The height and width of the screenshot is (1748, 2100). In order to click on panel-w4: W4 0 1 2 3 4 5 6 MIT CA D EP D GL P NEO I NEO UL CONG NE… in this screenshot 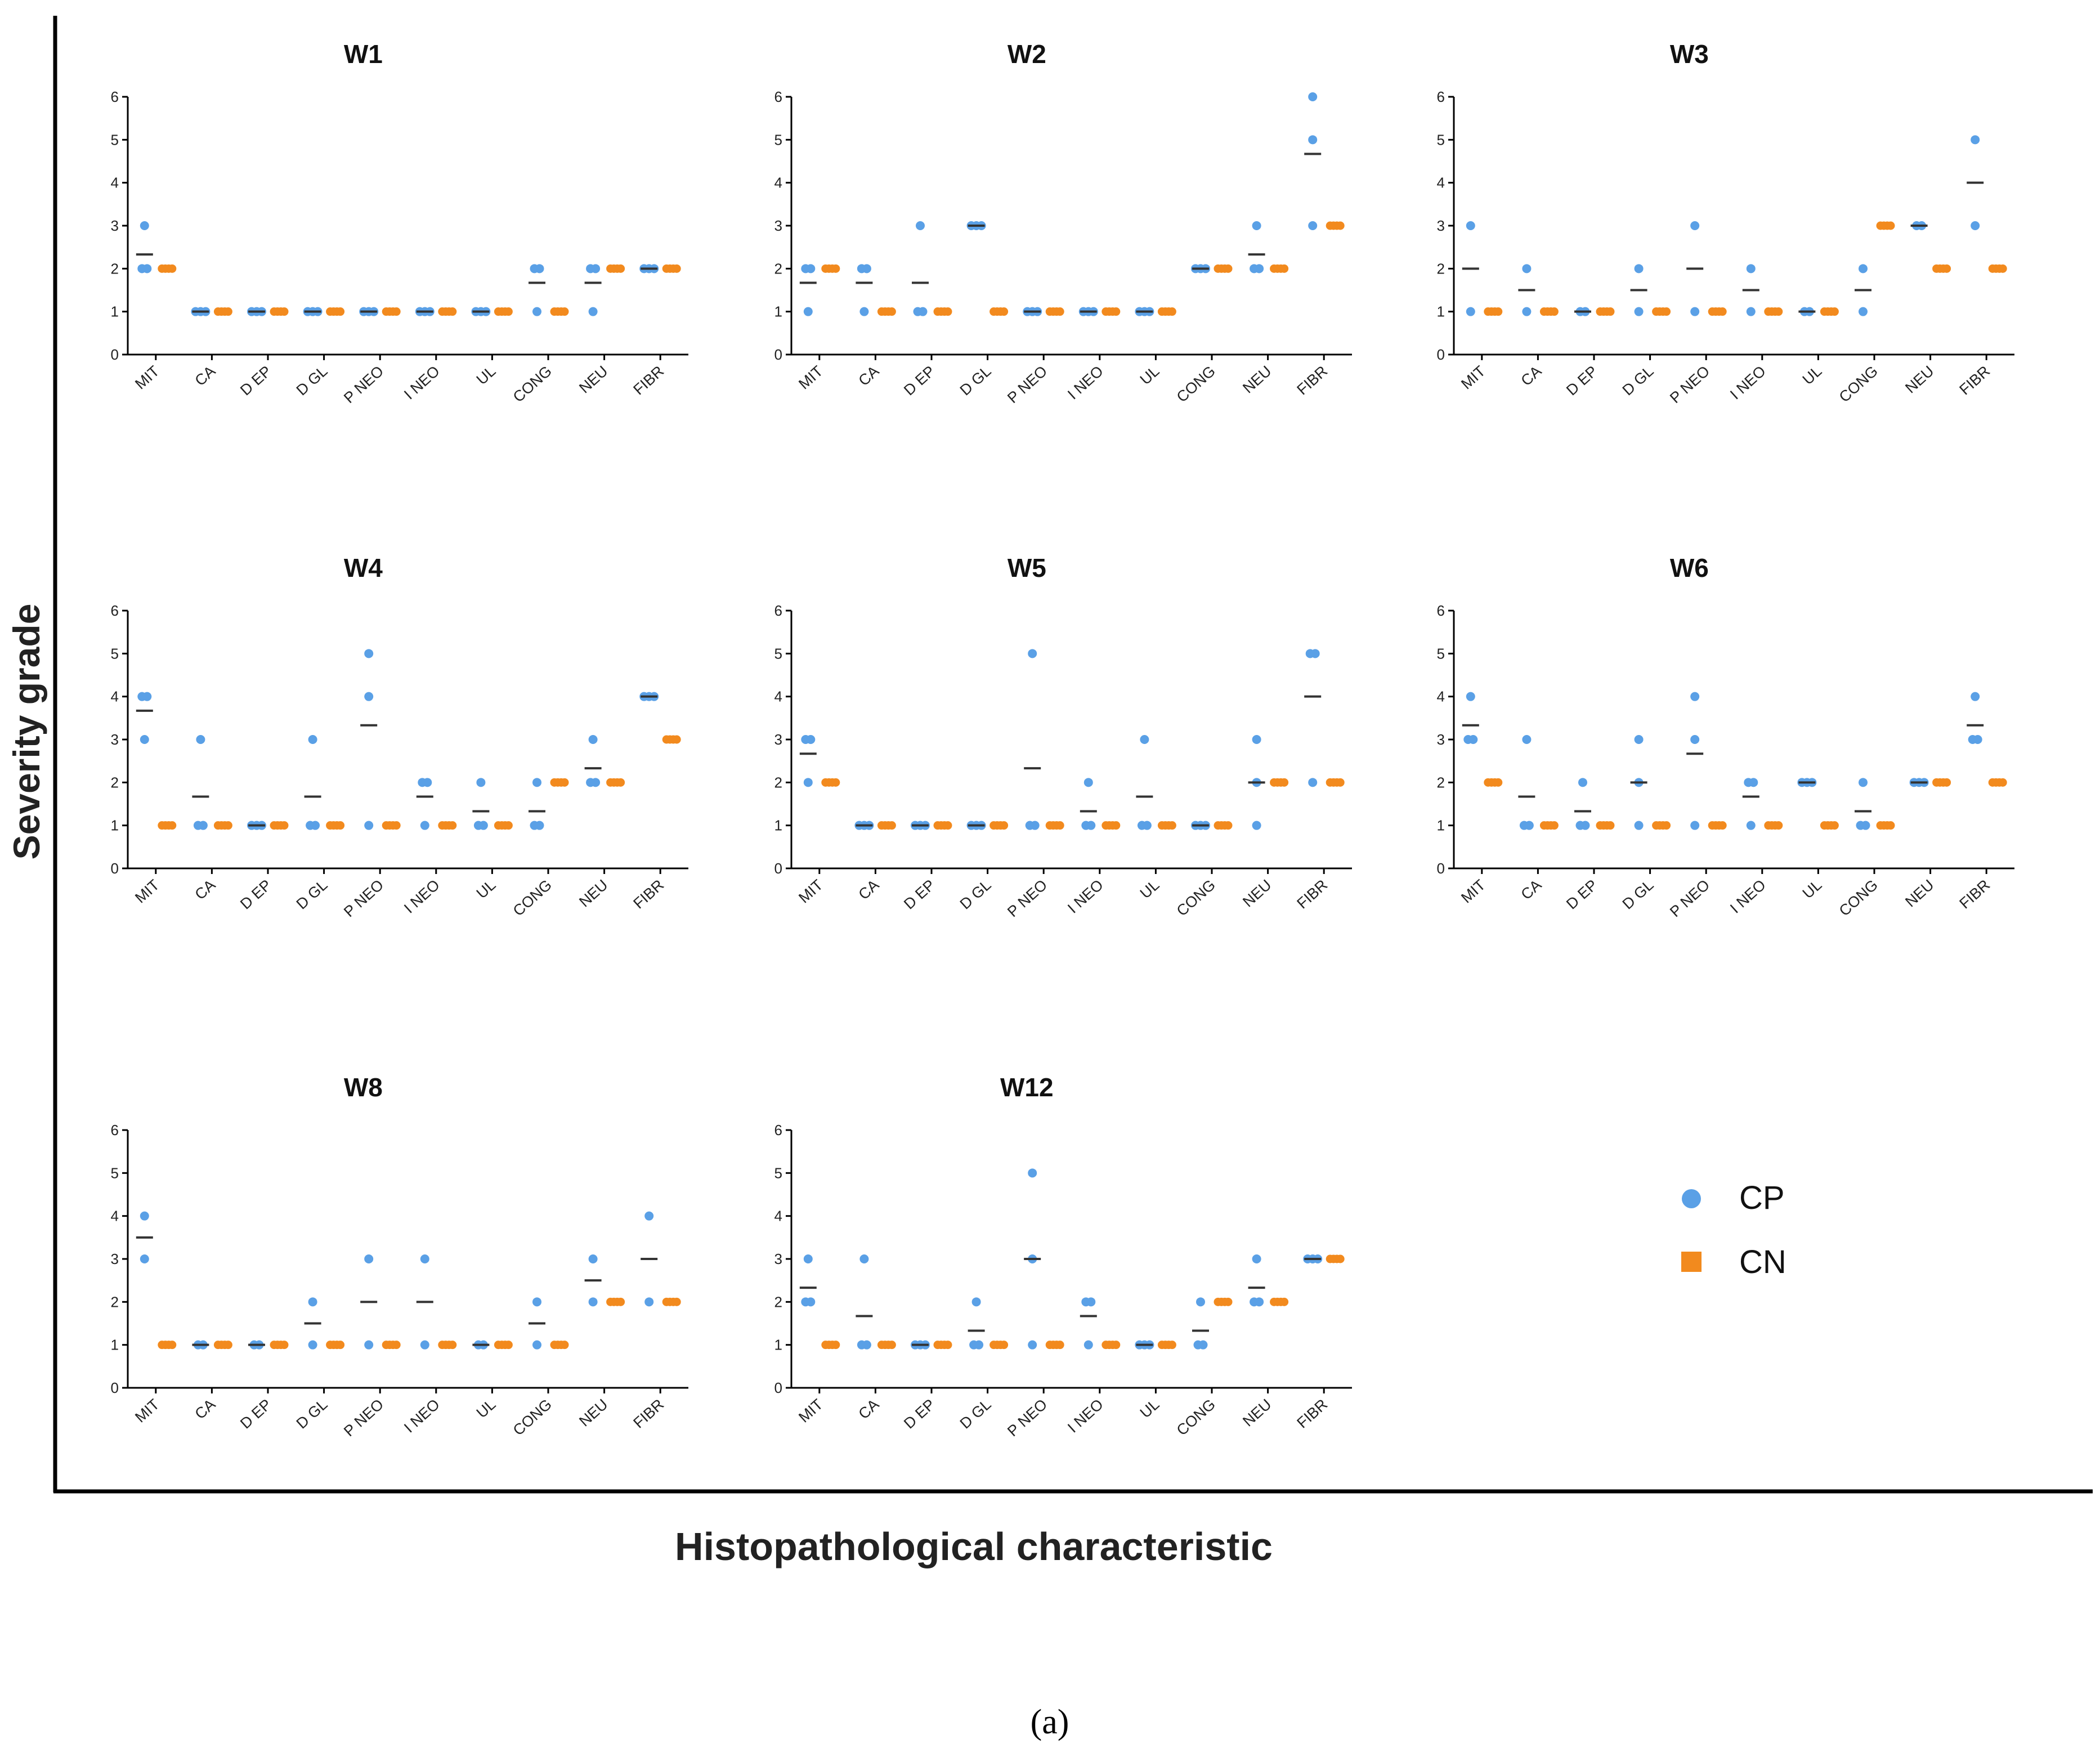, I will do `click(399, 736)`.